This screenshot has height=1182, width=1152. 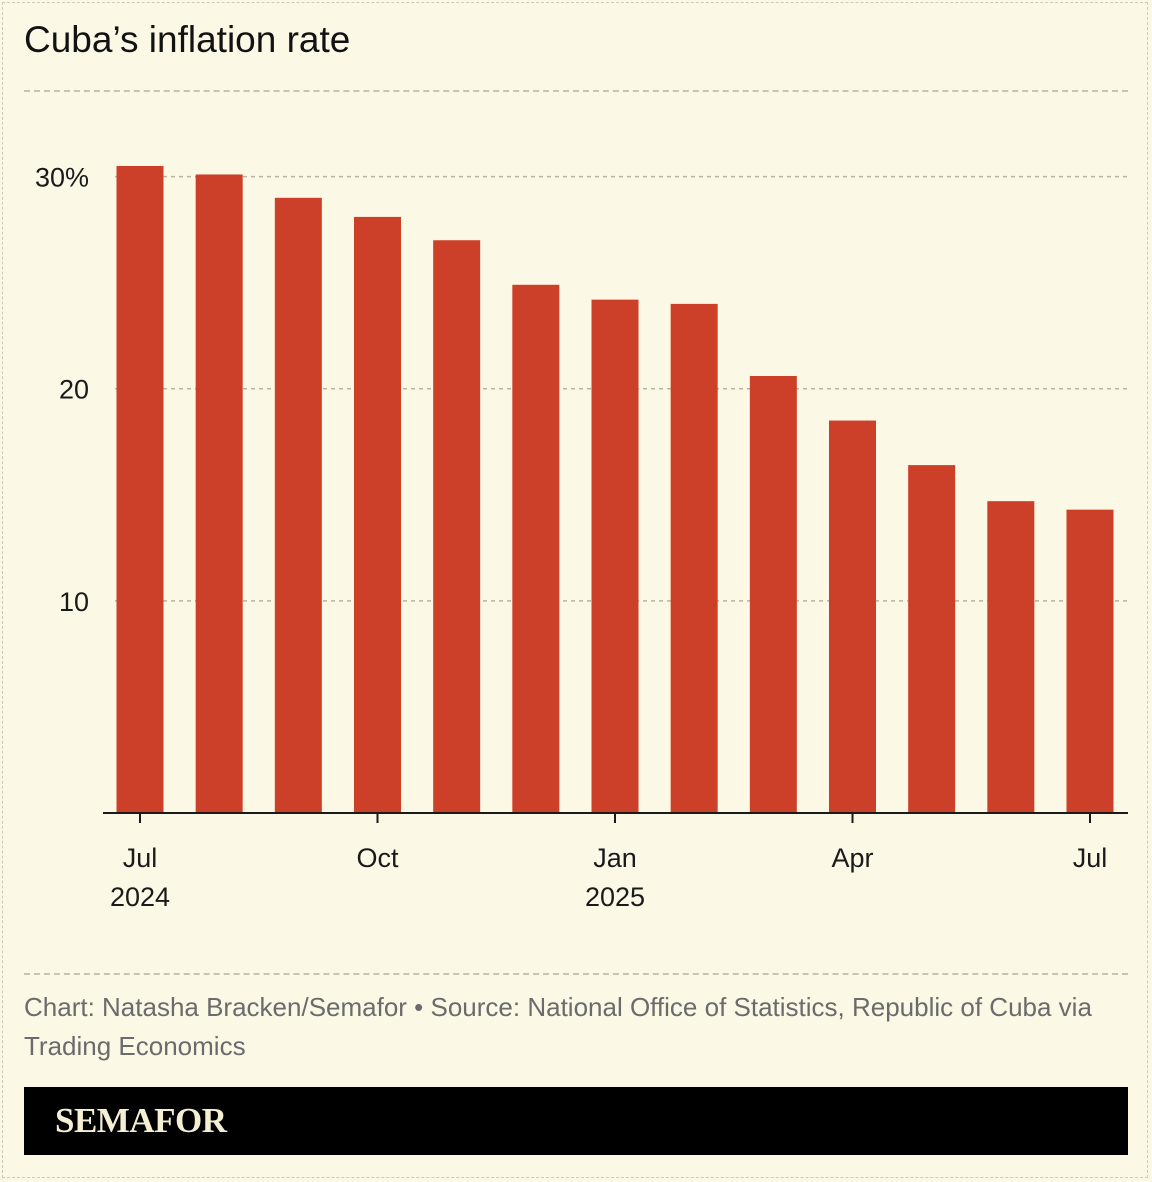 I want to click on y-tick-label: 10, so click(x=74, y=602).